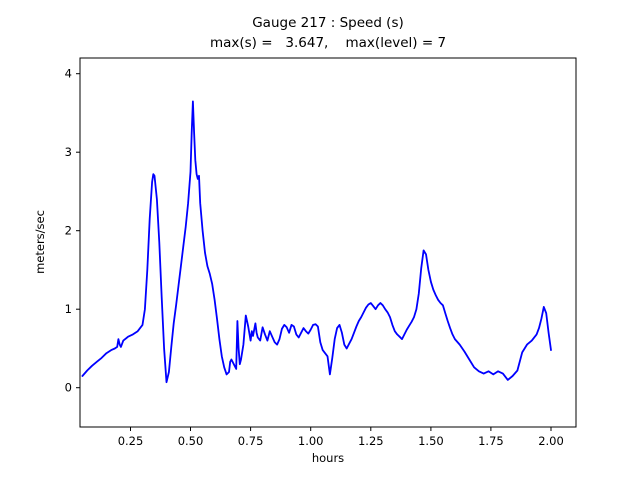  What do you see at coordinates (551, 441) in the screenshot?
I see `x-tick-label: 2.00` at bounding box center [551, 441].